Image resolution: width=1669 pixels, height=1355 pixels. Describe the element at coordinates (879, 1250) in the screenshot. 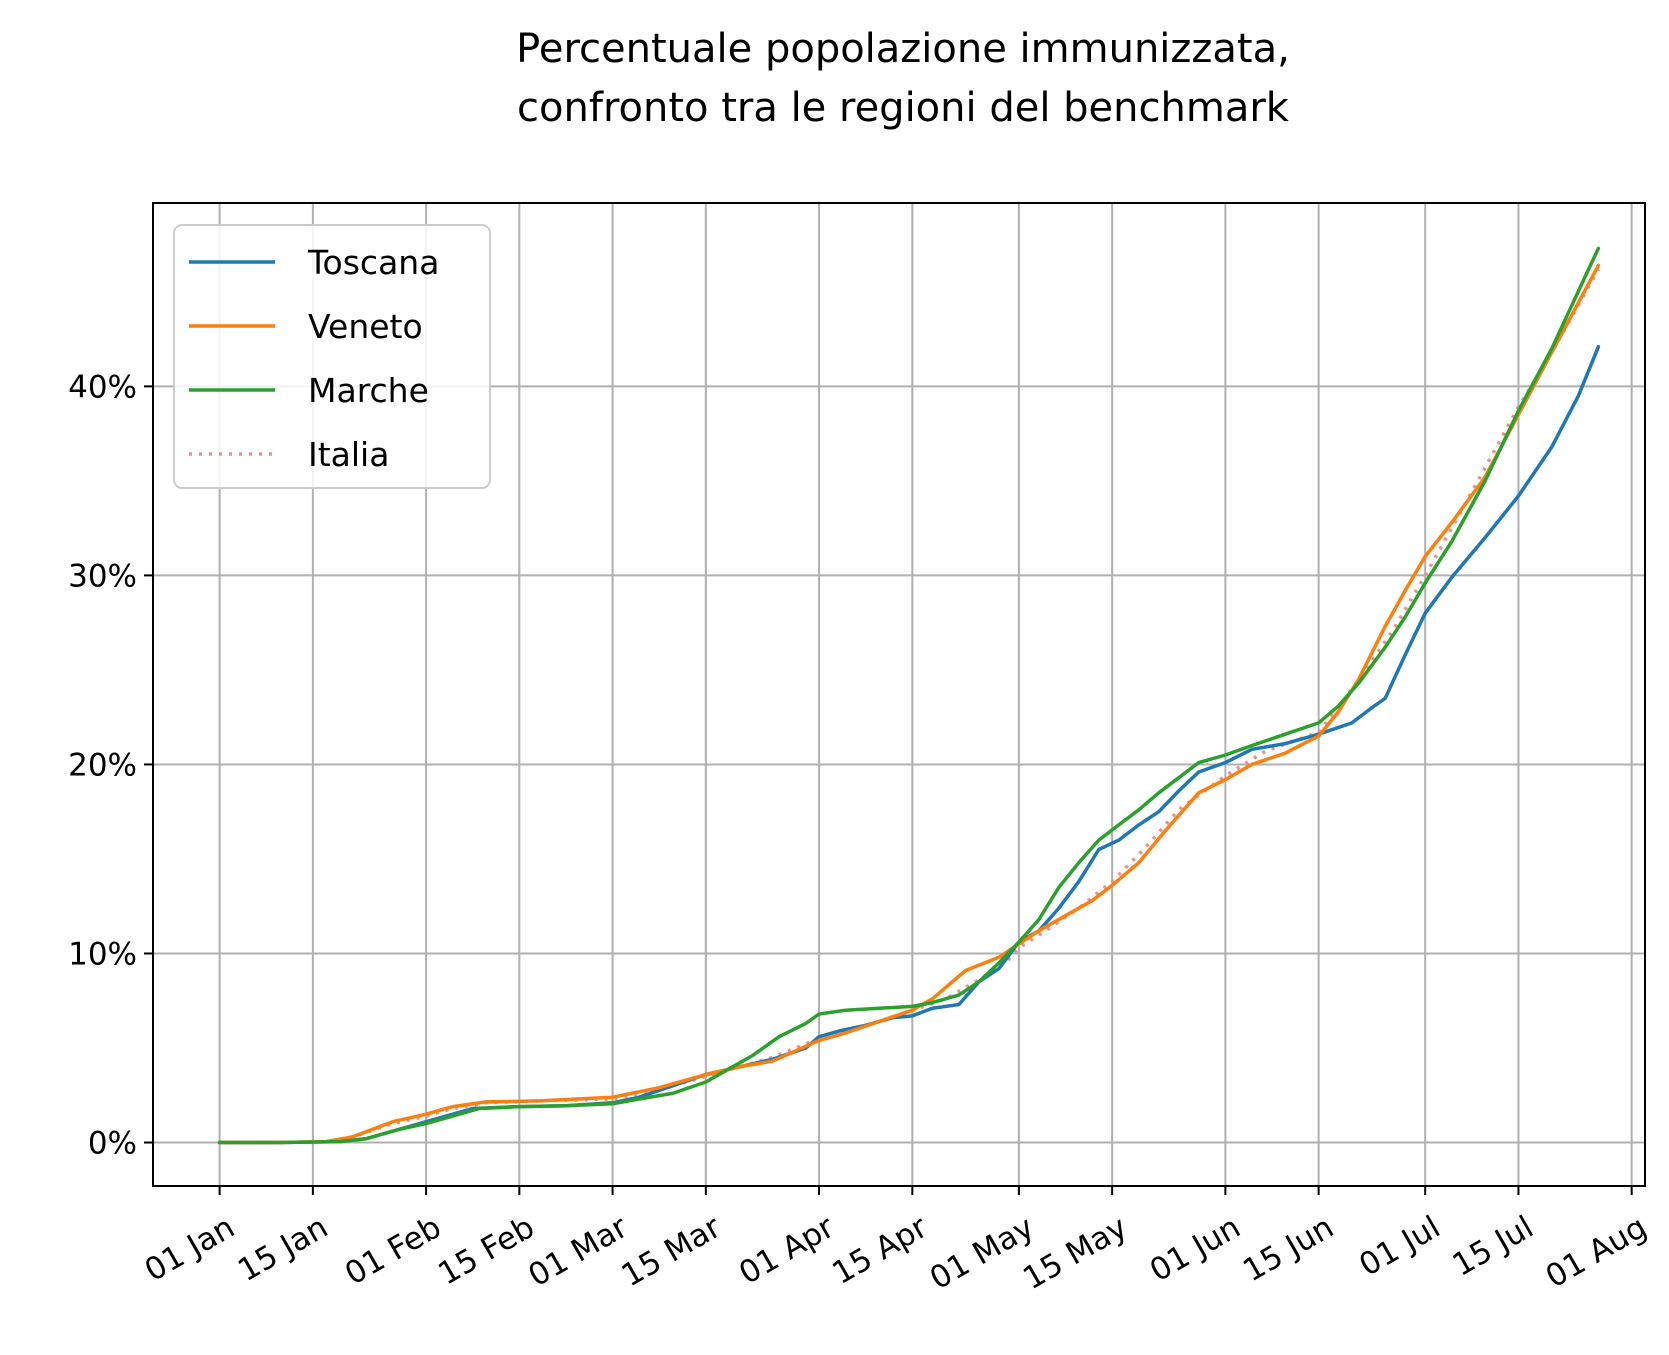

I see `x-tick-label: 15 Apr` at that location.